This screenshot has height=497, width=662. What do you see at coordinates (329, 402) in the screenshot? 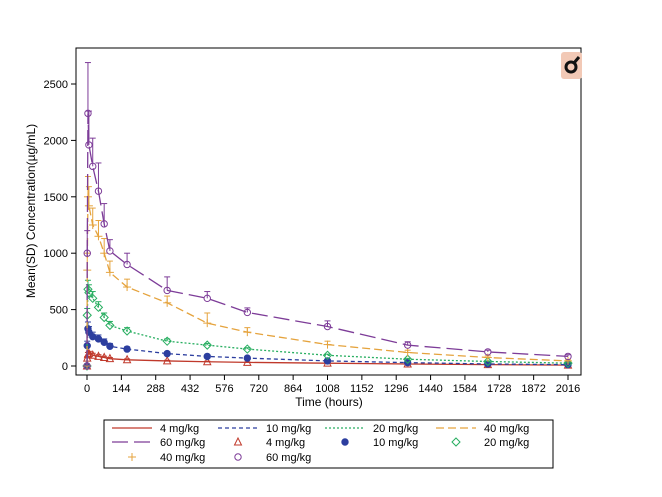
I see `x-axis-title: Time (hours)` at bounding box center [329, 402].